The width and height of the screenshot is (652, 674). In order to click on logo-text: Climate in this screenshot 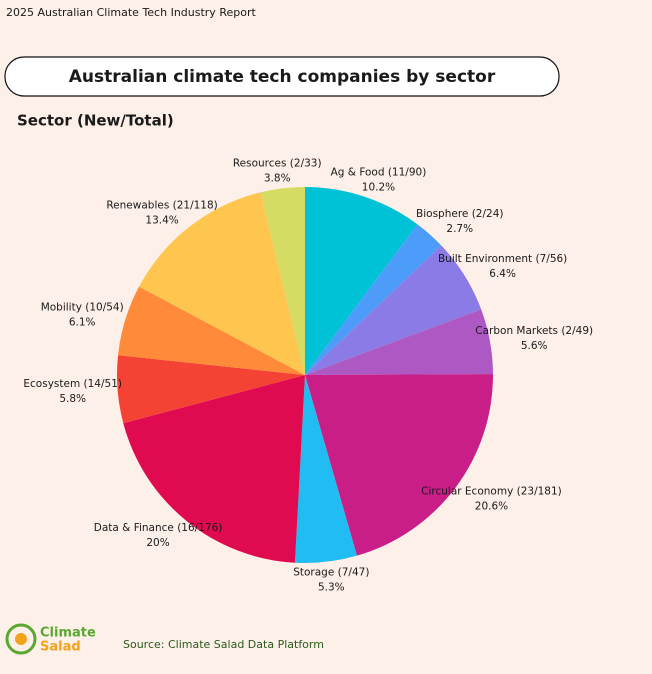, I will do `click(68, 633)`.